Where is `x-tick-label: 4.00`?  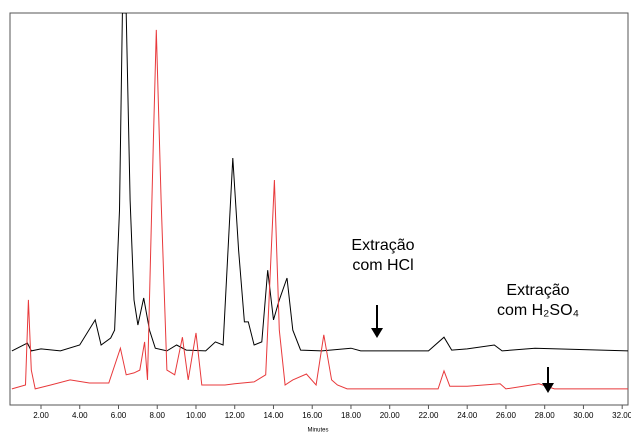 x-tick-label: 4.00 is located at coordinates (80, 415).